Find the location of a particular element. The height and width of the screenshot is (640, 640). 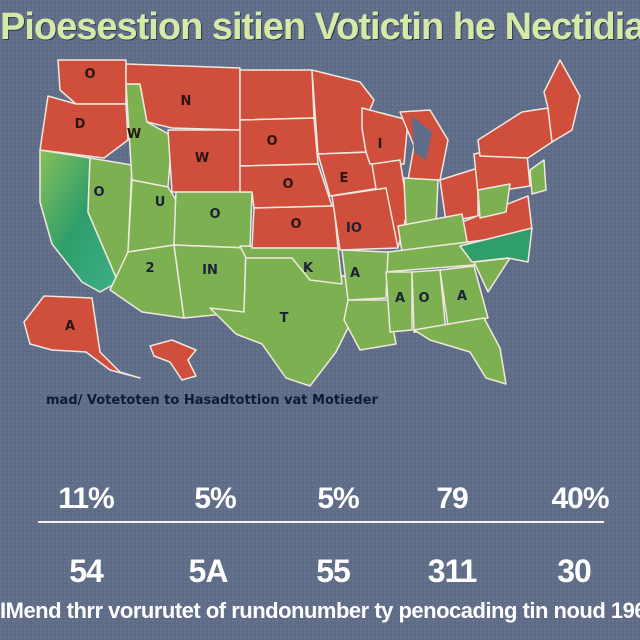

stat-value: 311 is located at coordinates (452, 571).